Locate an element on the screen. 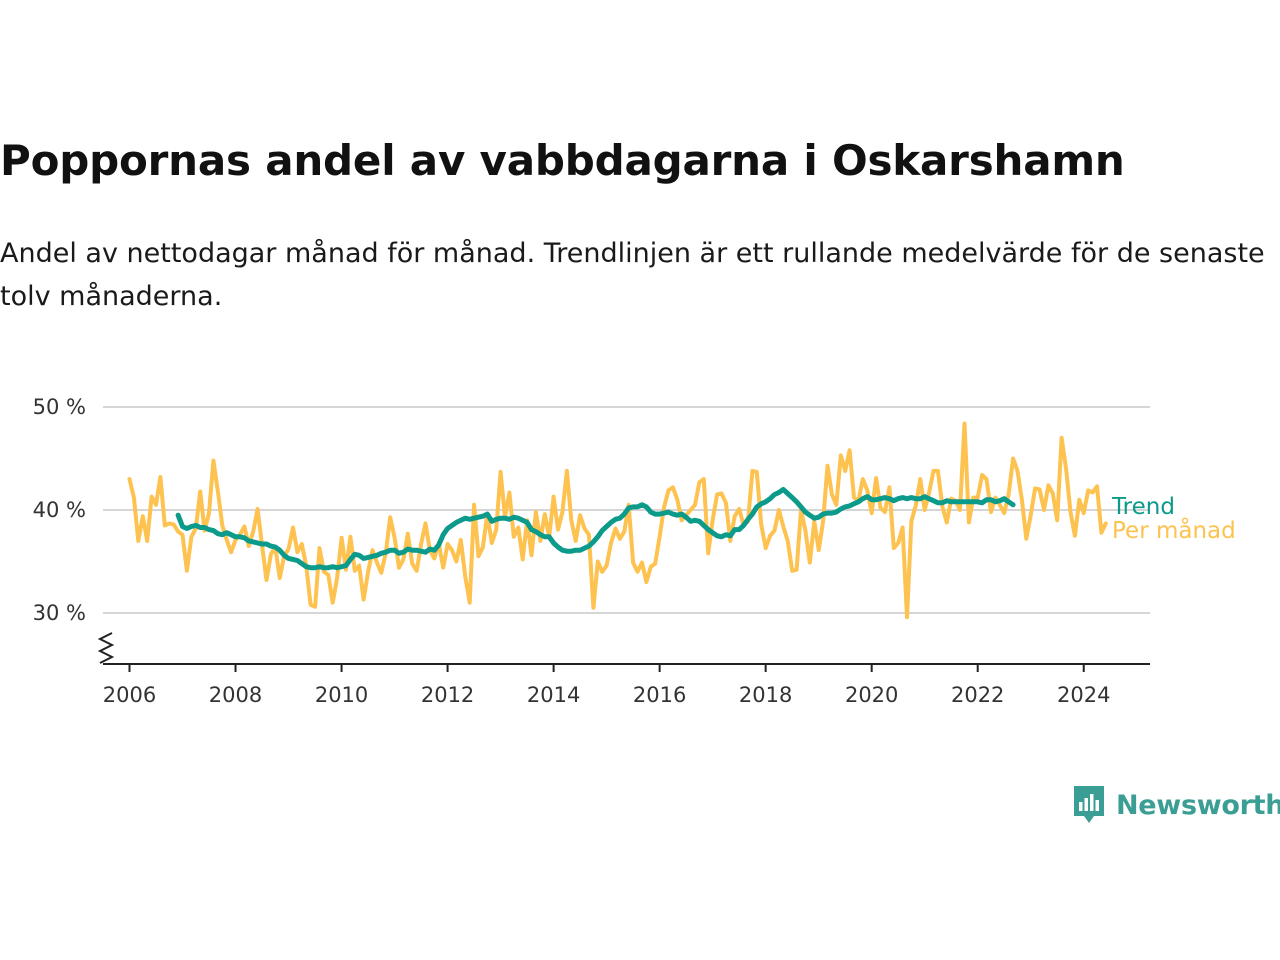 This screenshot has height=960, width=1280. bar-chart-speech-bubble-icon is located at coordinates (1089, 804).